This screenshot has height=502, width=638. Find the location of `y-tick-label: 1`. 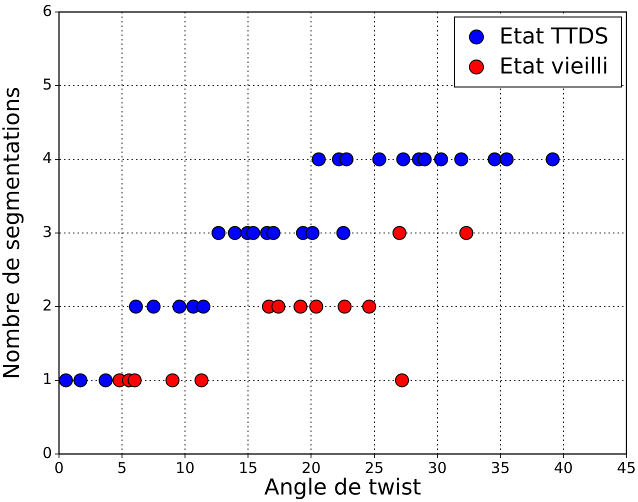

y-tick-label: 1 is located at coordinates (47, 379).